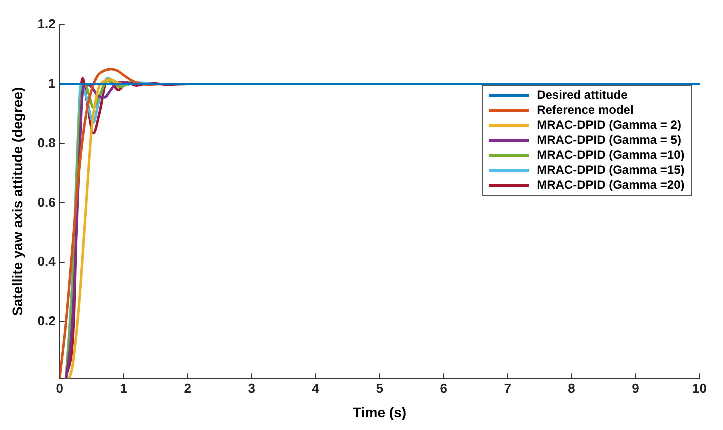 This screenshot has width=723, height=430. Describe the element at coordinates (124, 388) in the screenshot. I see `x-tick-label: 1` at that location.